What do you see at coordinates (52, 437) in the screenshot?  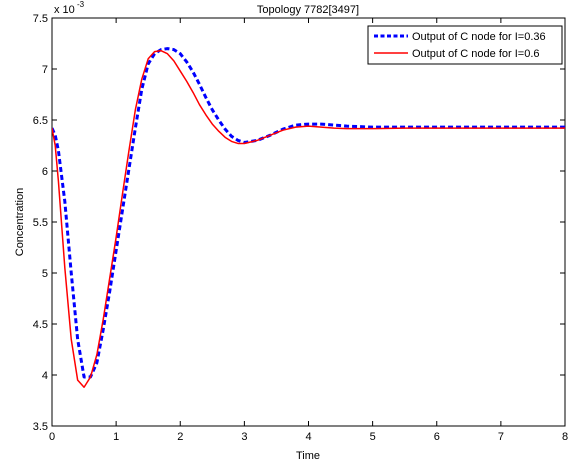 I see `x-tick-label: 0` at bounding box center [52, 437].